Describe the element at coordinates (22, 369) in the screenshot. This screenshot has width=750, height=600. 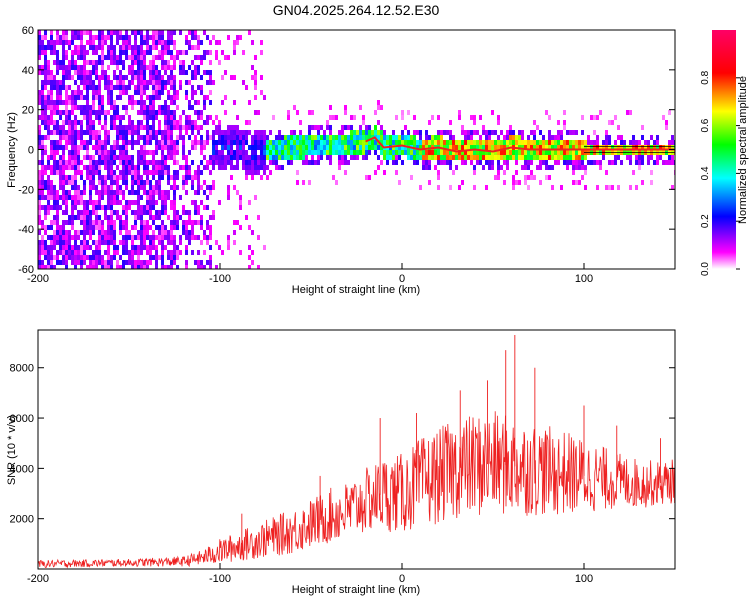
I see `y-tick-label: 8000` at that location.